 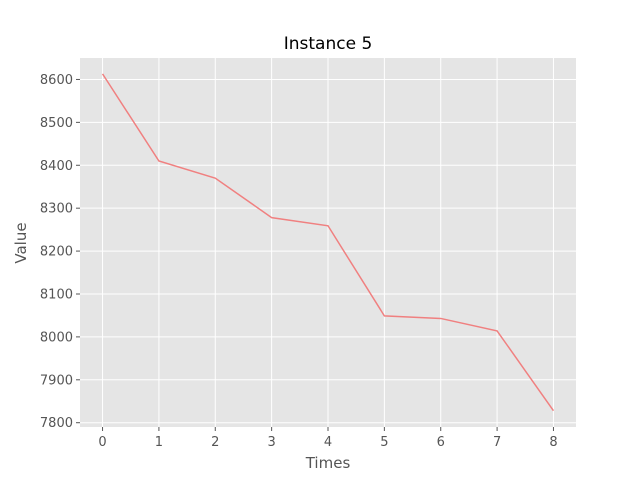 What do you see at coordinates (102, 442) in the screenshot?
I see `x-tick-label: 0` at bounding box center [102, 442].